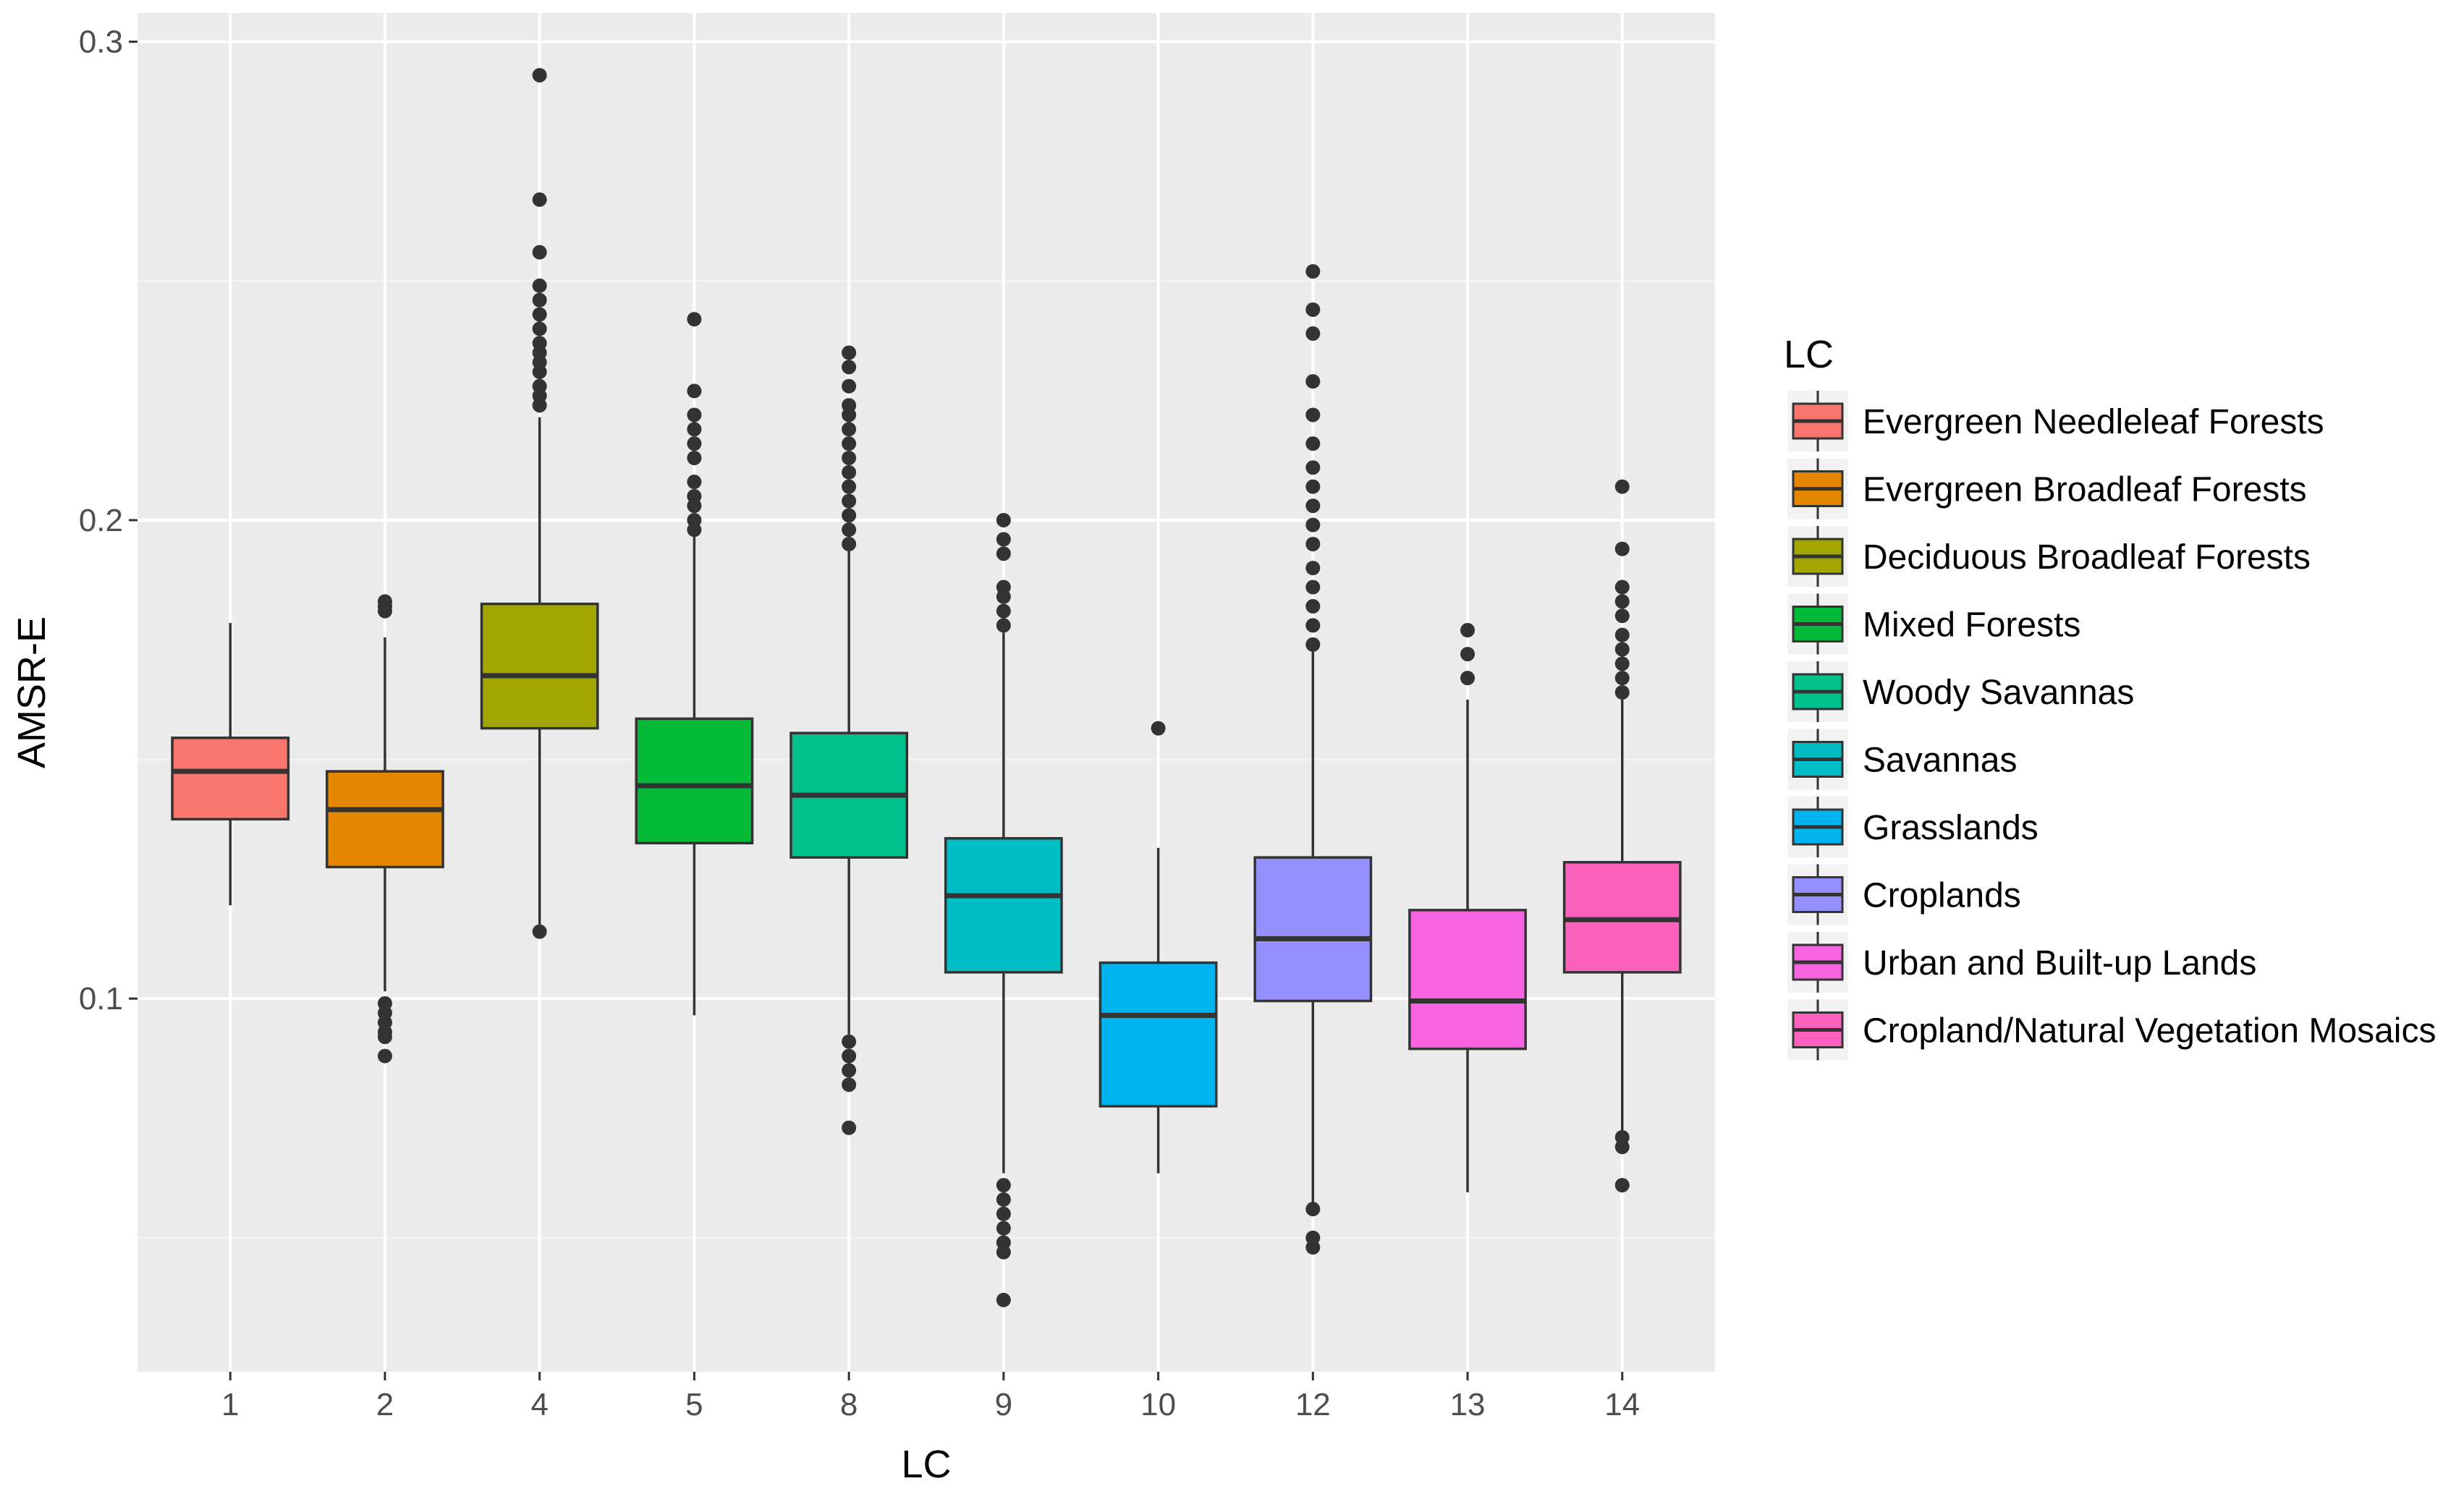  What do you see at coordinates (1809, 355) in the screenshot?
I see `legend-title: LC` at bounding box center [1809, 355].